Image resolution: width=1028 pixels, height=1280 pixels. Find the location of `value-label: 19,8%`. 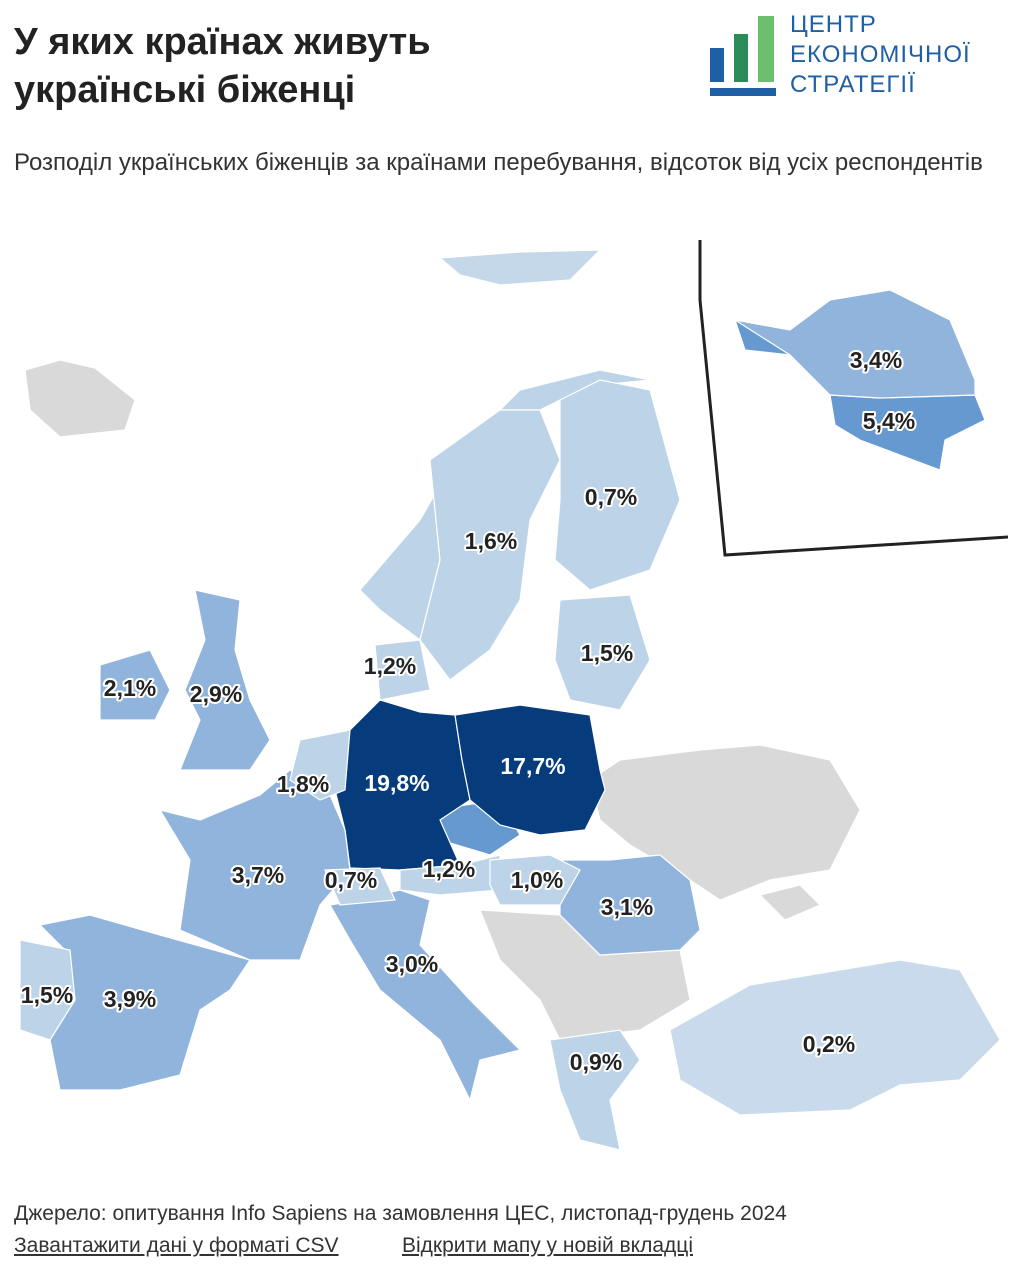

value-label: 19,8% is located at coordinates (396, 783).